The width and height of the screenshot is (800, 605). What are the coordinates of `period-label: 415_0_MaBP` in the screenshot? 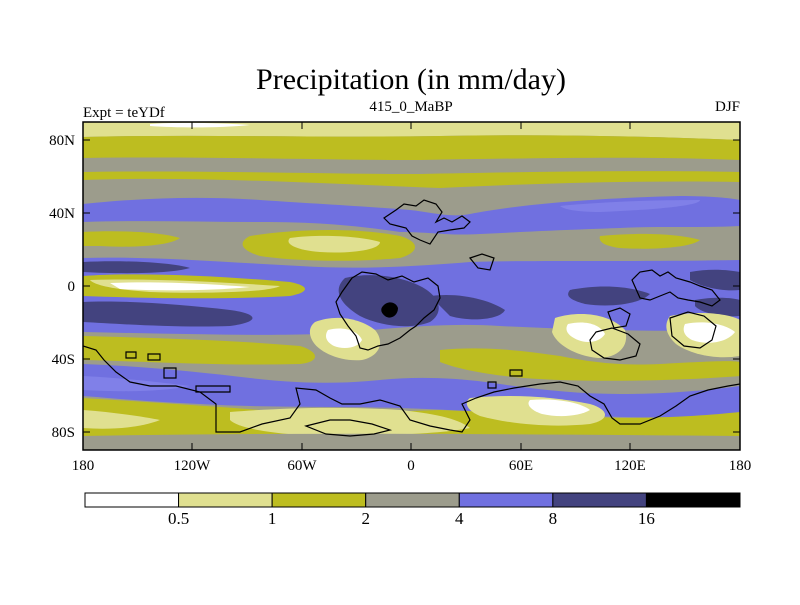 It's located at (410, 107).